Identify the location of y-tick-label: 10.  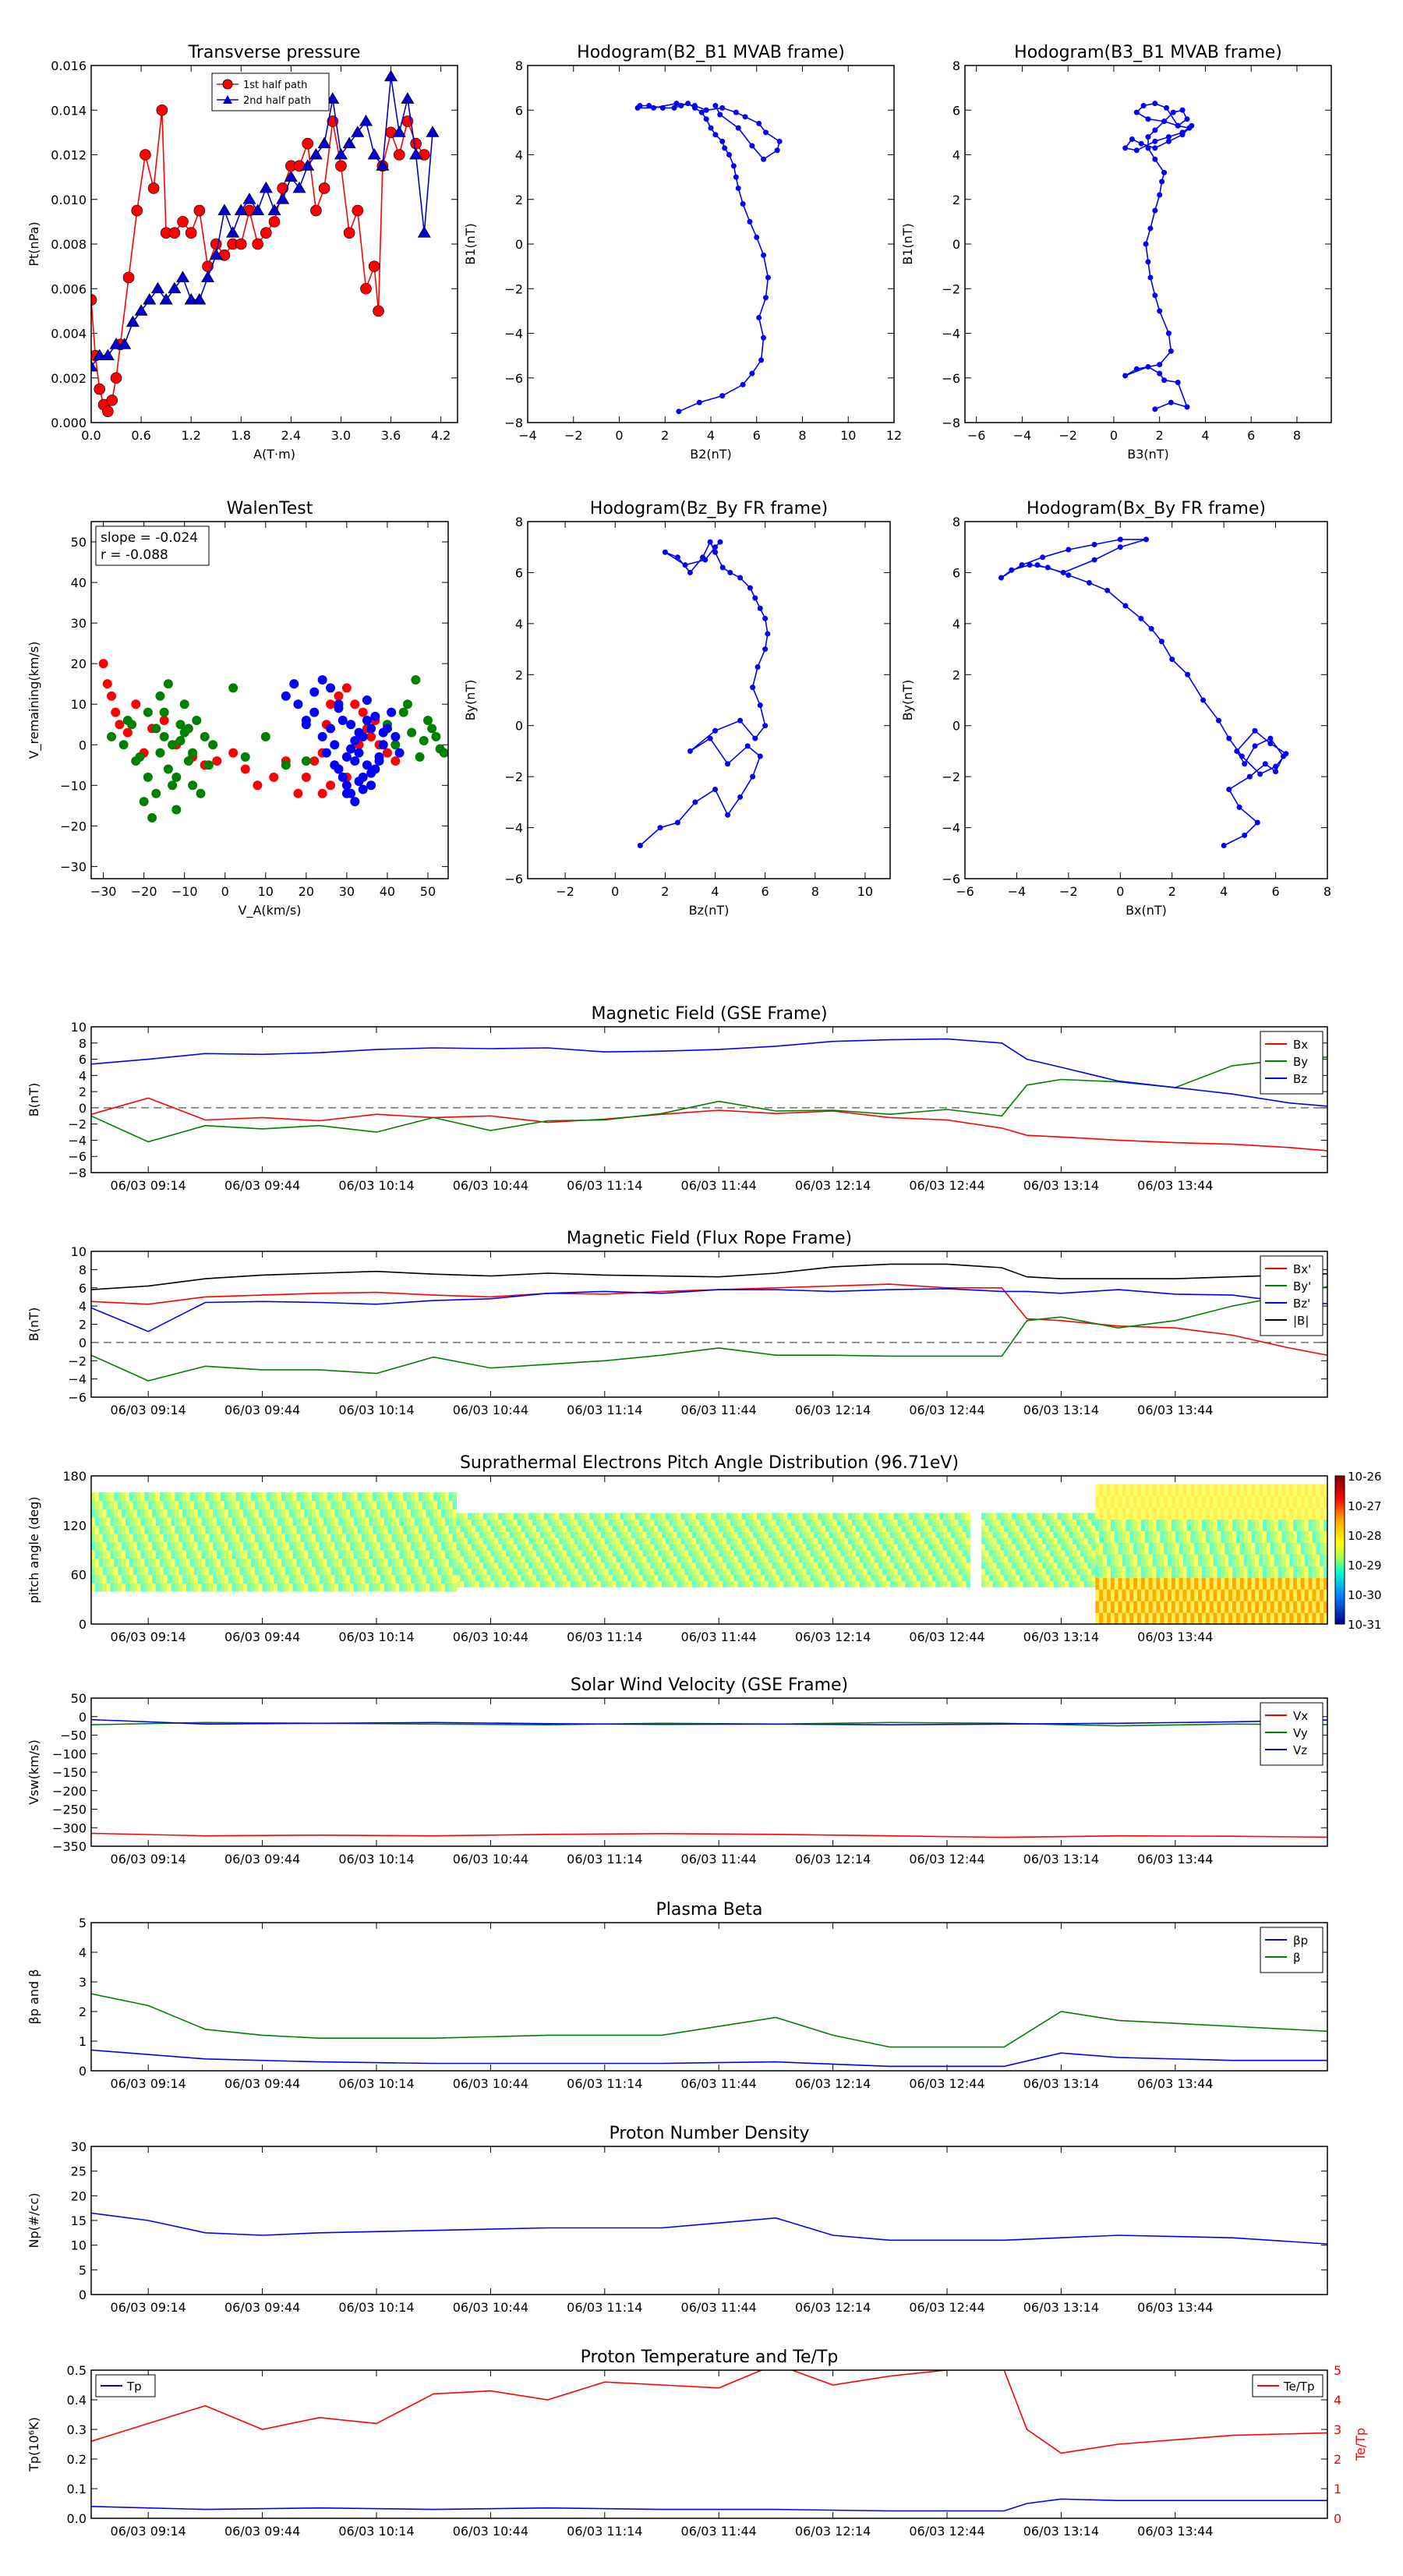
(79, 1251).